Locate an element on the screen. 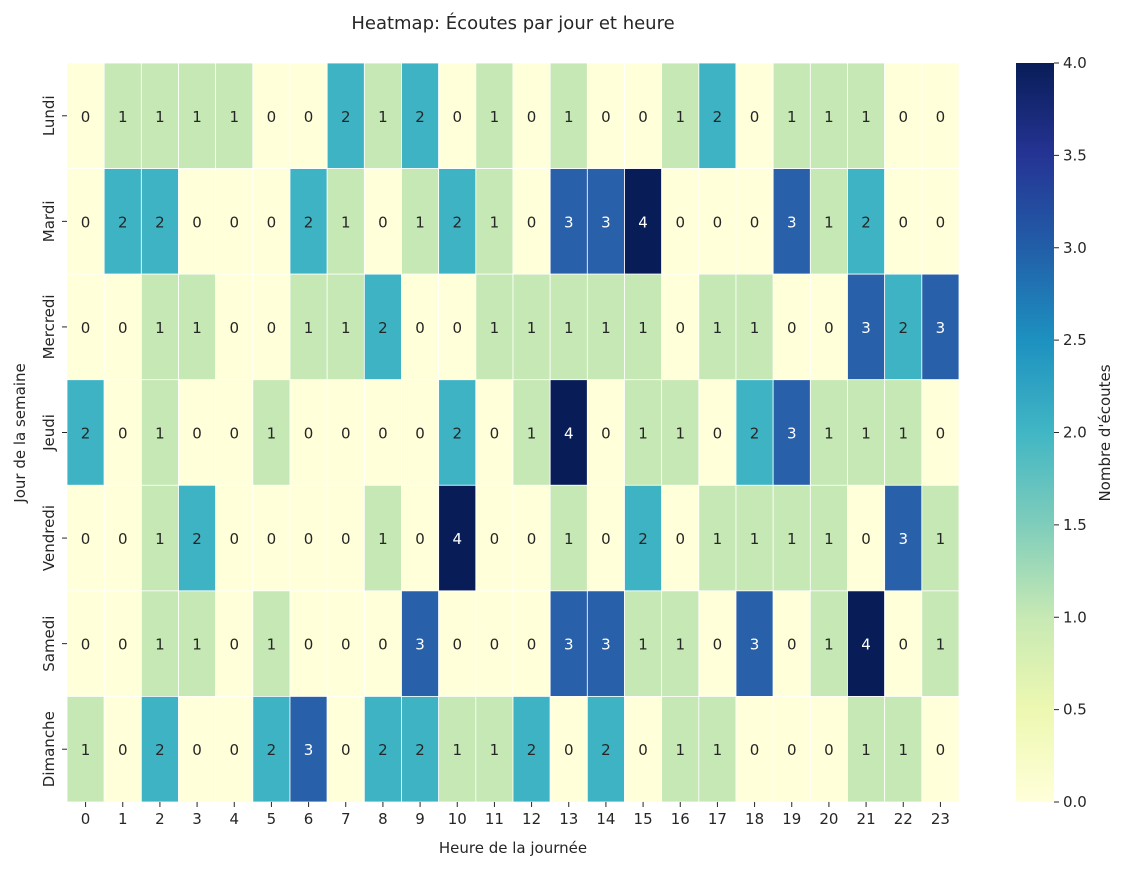 Image resolution: width=1126 pixels, height=869 pixels. colorbar-tick-label: 3.5 is located at coordinates (1075, 155).